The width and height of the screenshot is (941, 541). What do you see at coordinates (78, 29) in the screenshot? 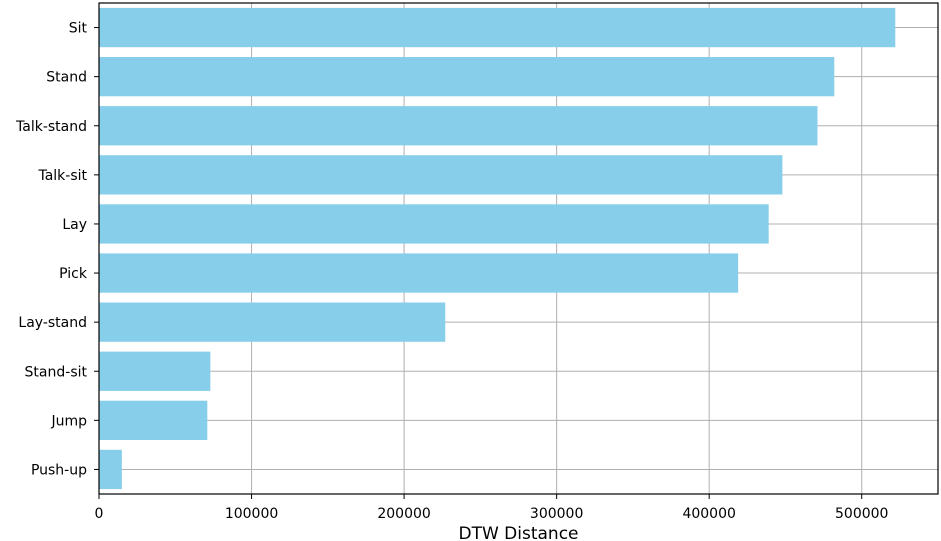
I see `y-tick-label: Sit` at bounding box center [78, 29].